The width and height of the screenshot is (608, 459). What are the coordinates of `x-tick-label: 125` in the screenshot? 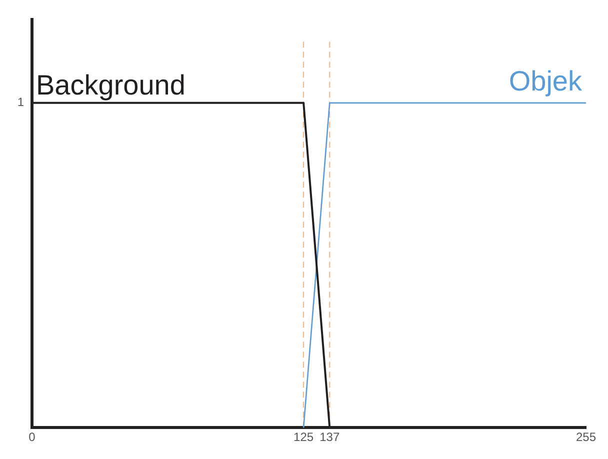 It's located at (304, 437).